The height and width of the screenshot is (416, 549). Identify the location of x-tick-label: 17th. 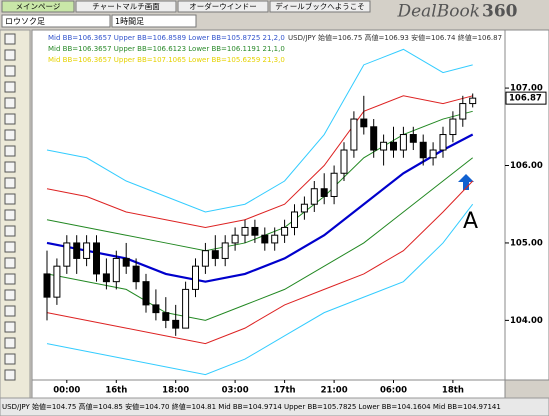
(285, 391).